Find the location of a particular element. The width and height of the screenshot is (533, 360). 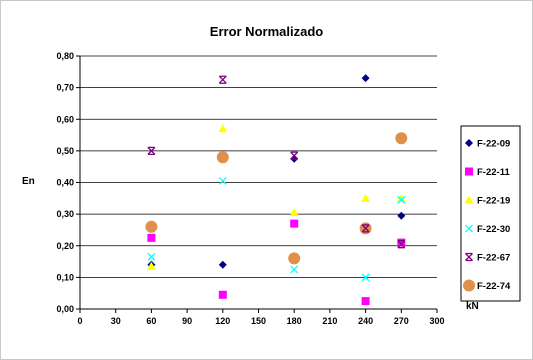

y-axis-label: En is located at coordinates (28, 181).